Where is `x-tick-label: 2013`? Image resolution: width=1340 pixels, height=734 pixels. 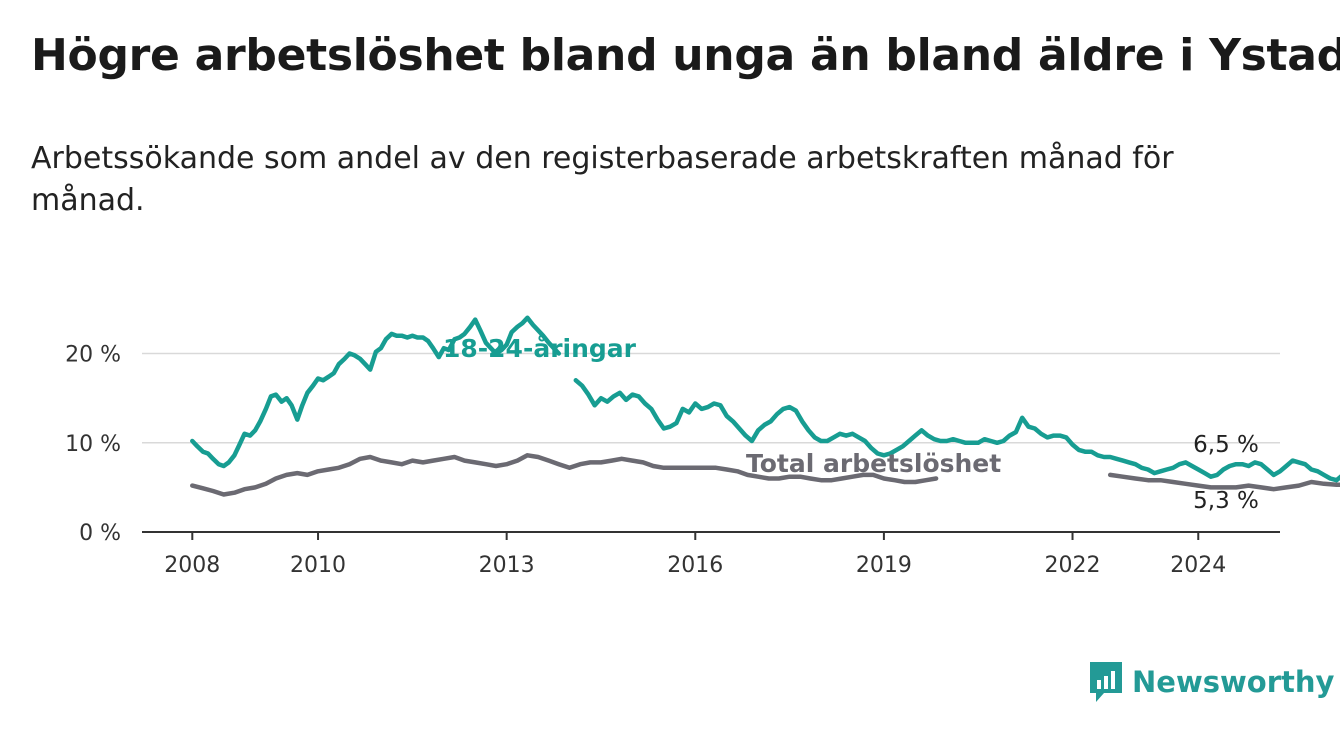
x-tick-label: 2013 is located at coordinates (507, 565).